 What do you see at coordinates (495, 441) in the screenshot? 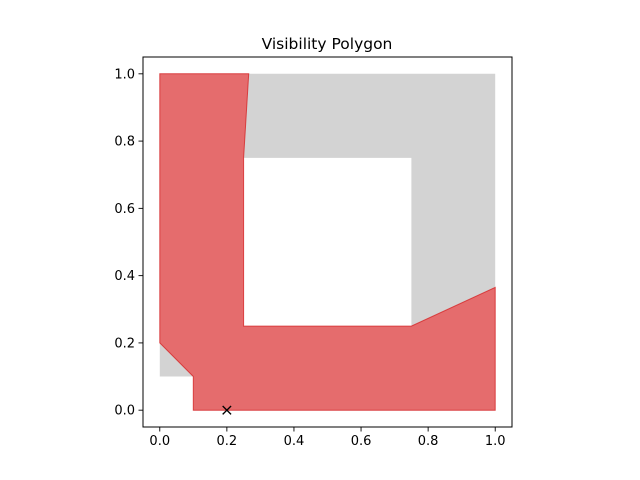
I see `x-tick-label: 1.0` at bounding box center [495, 441].